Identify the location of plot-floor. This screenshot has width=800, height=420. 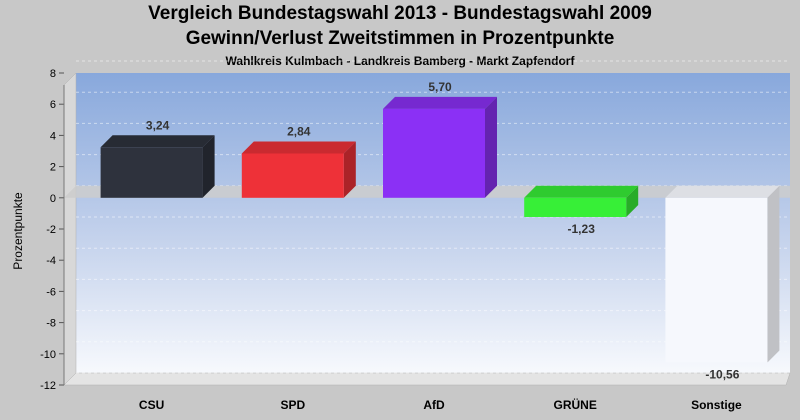
(427, 379).